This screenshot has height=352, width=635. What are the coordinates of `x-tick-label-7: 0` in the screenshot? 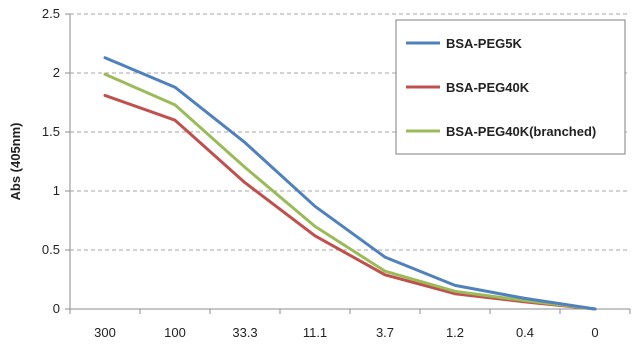 It's located at (594, 332).